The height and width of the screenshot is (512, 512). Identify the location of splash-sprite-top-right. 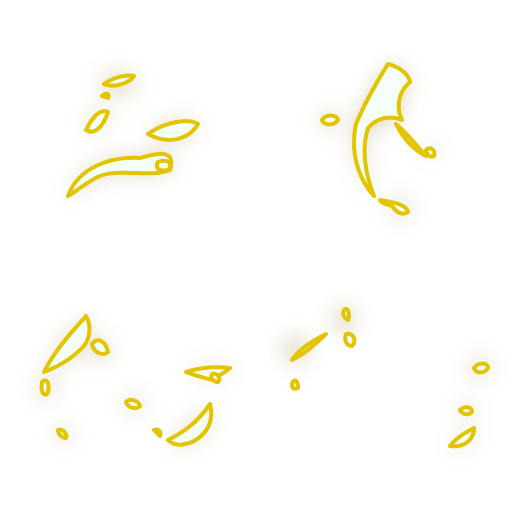
(378, 139).